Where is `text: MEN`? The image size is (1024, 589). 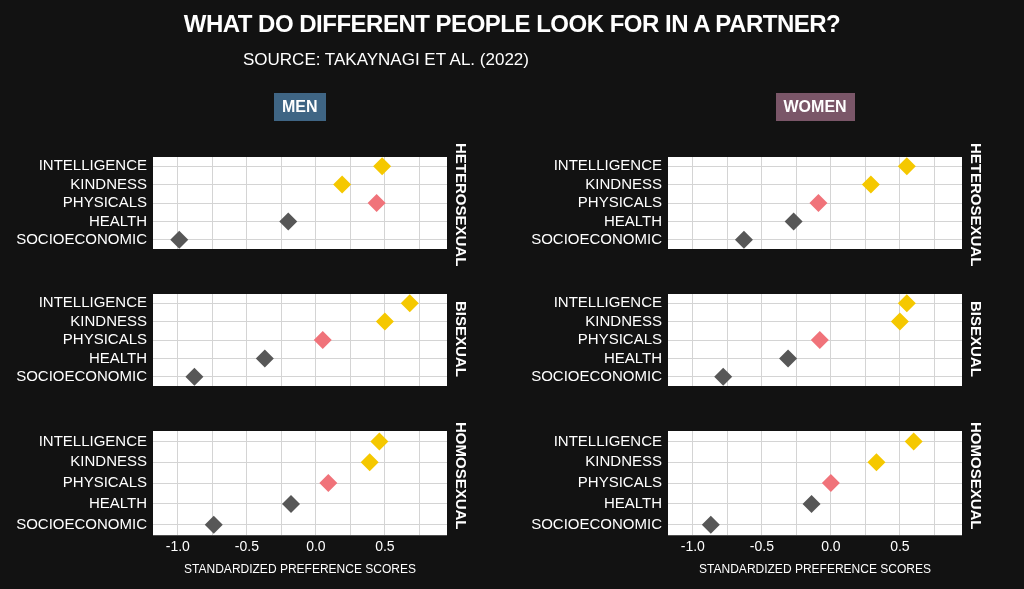
text: MEN is located at coordinates (300, 107).